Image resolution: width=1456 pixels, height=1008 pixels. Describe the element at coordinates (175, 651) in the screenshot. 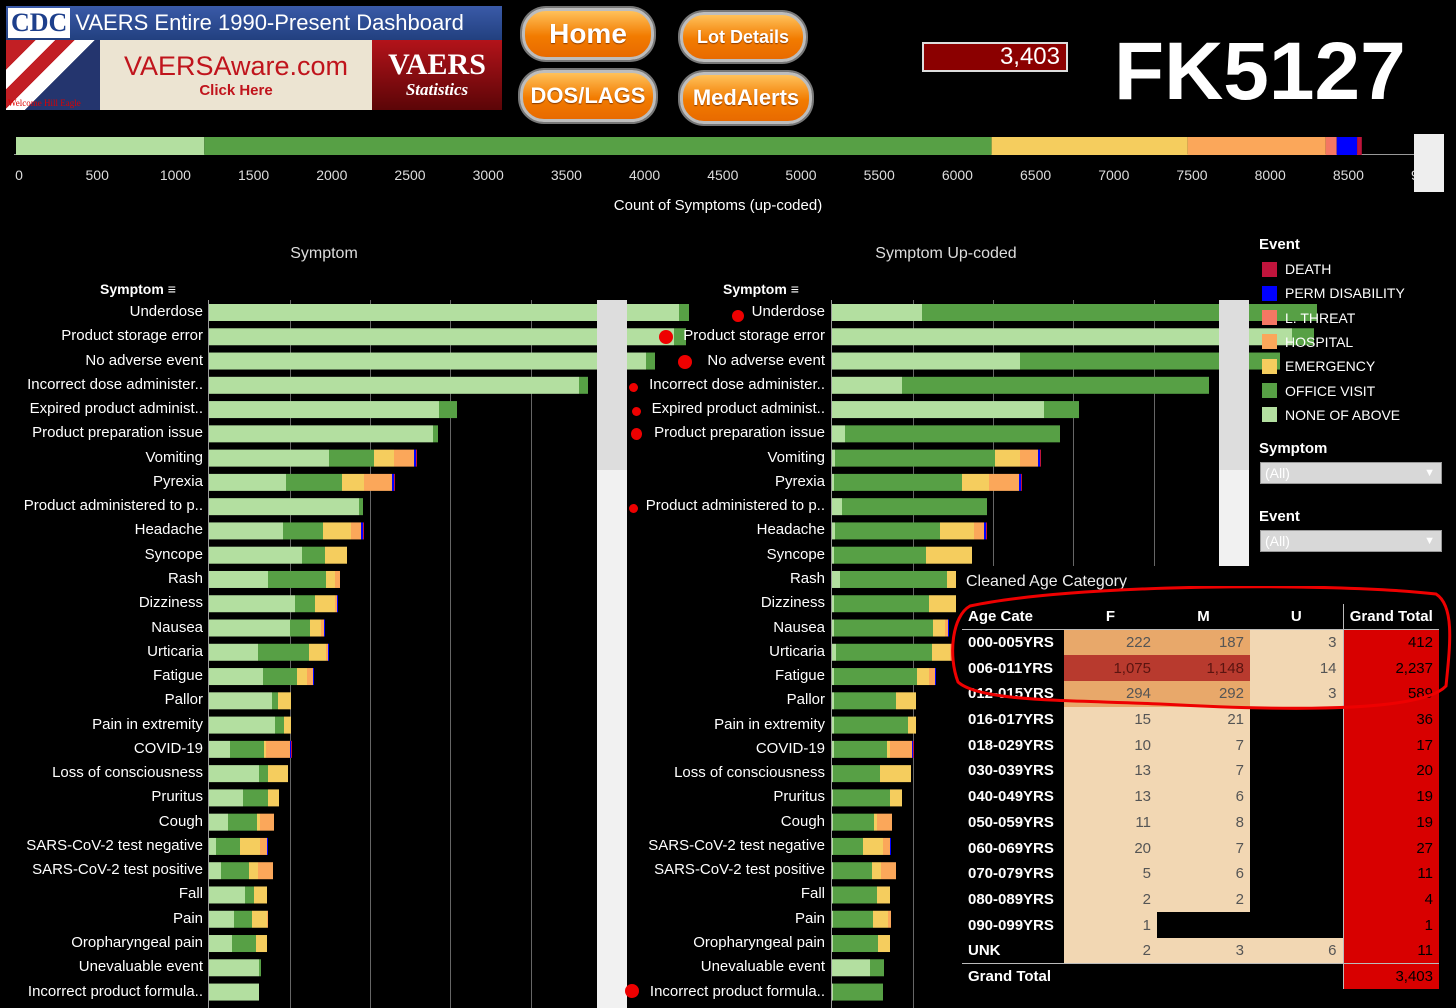

I see `left-symptom-label: Urticaria` at that location.